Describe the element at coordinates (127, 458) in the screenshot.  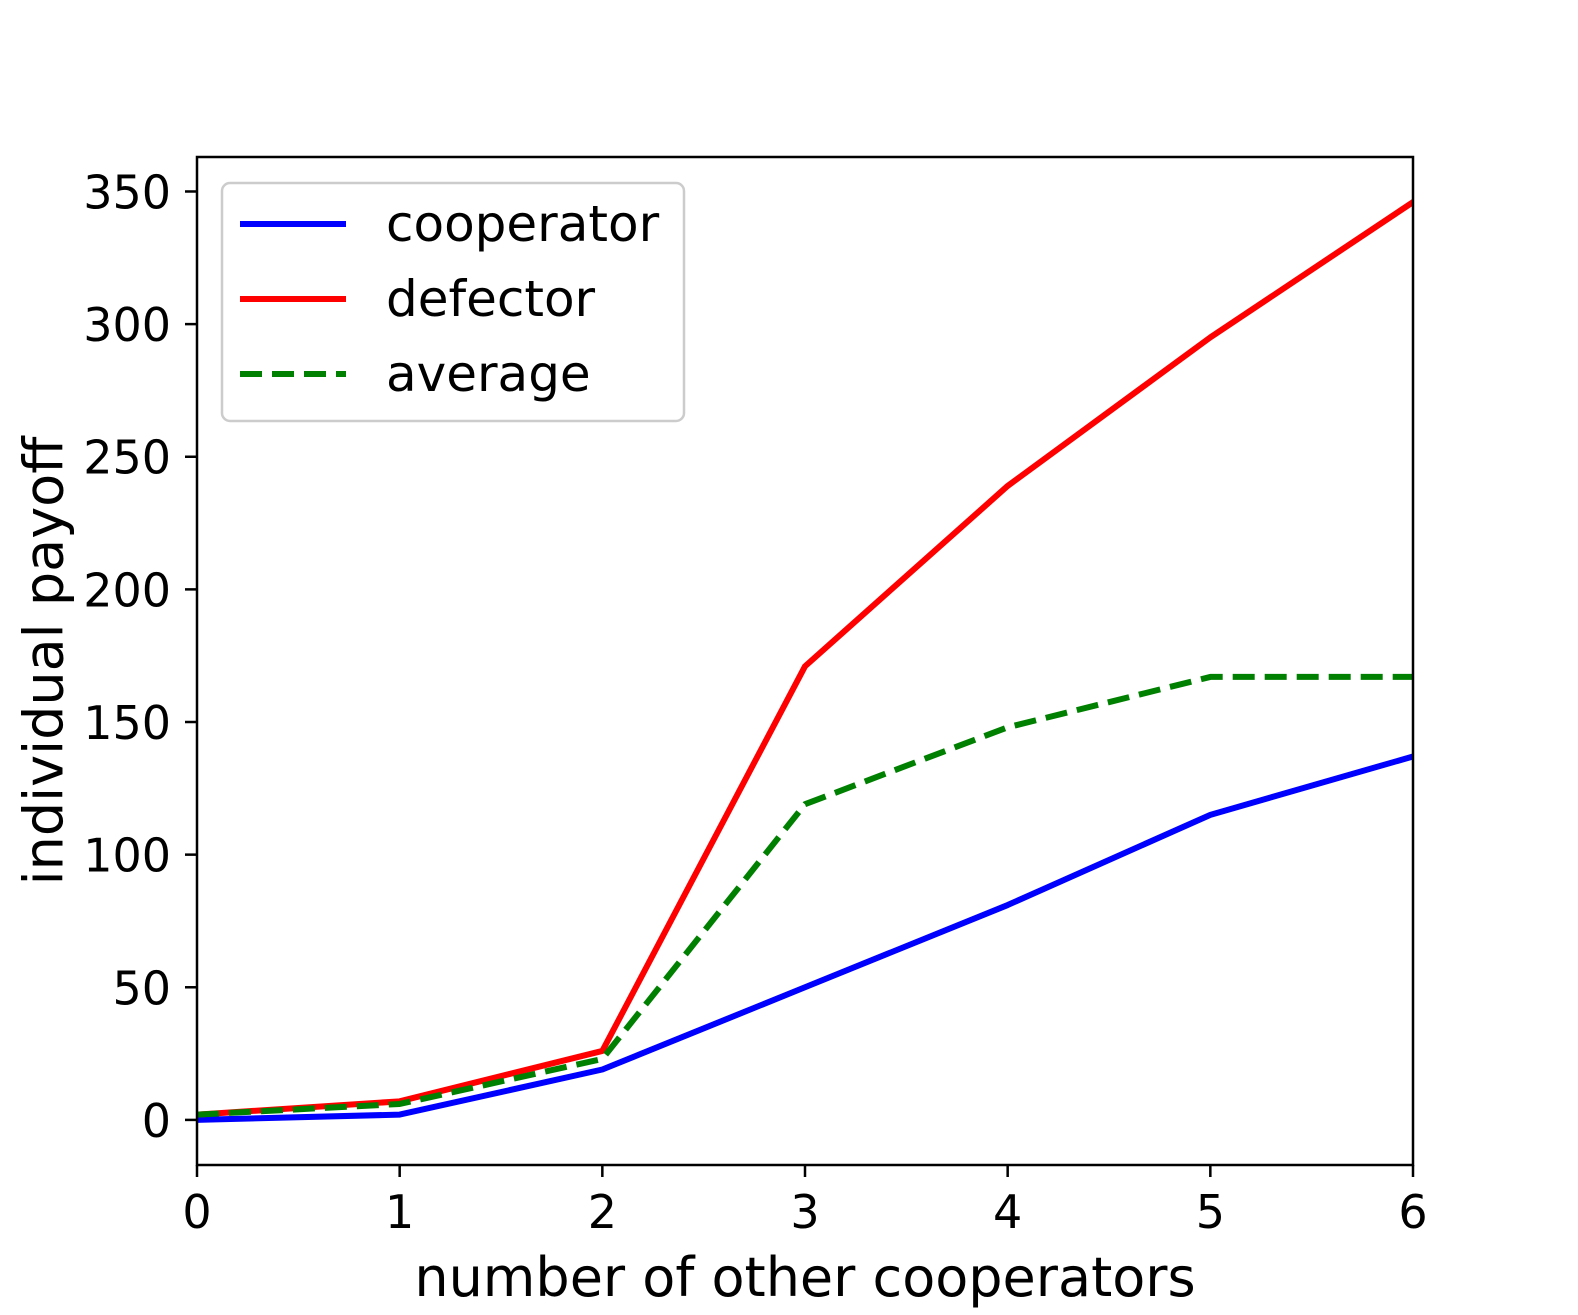
I see `y-tick-label: 250` at that location.